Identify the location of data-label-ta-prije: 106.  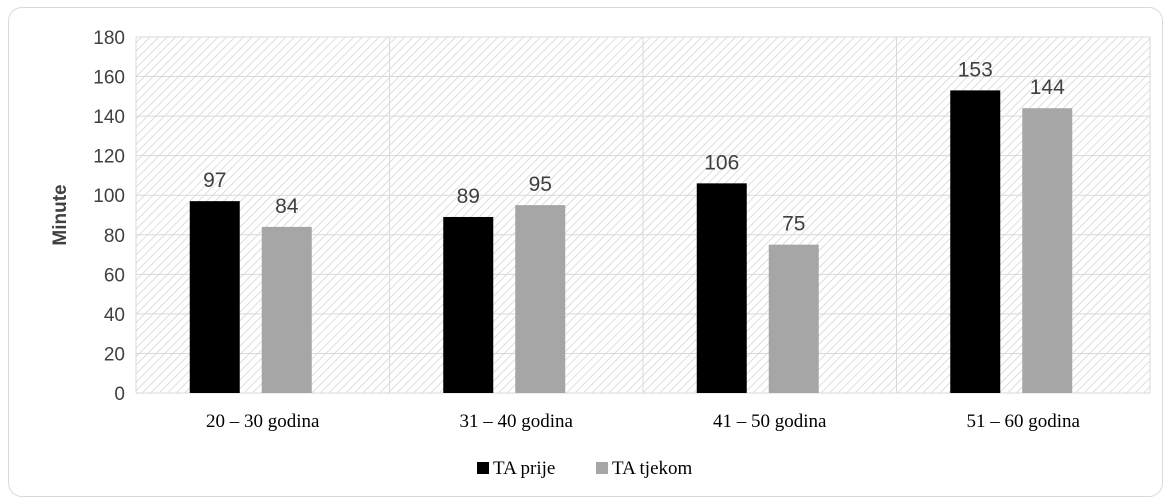
(721, 162).